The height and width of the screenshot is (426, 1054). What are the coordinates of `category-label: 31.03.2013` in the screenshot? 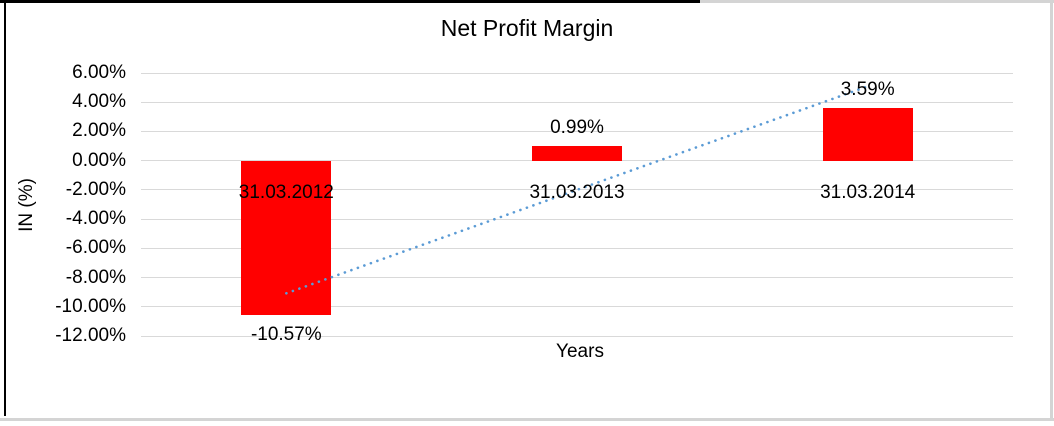 It's located at (577, 192).